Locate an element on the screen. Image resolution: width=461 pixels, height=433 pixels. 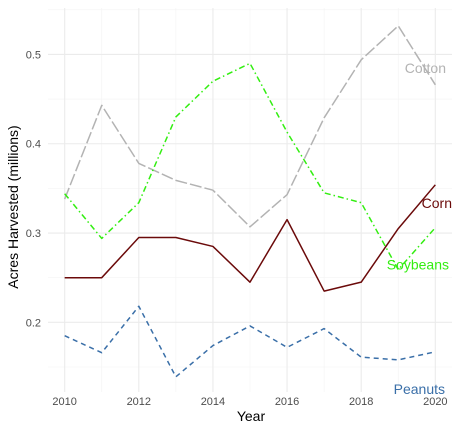
series-label-peanuts: Peanuts is located at coordinates (419, 389).